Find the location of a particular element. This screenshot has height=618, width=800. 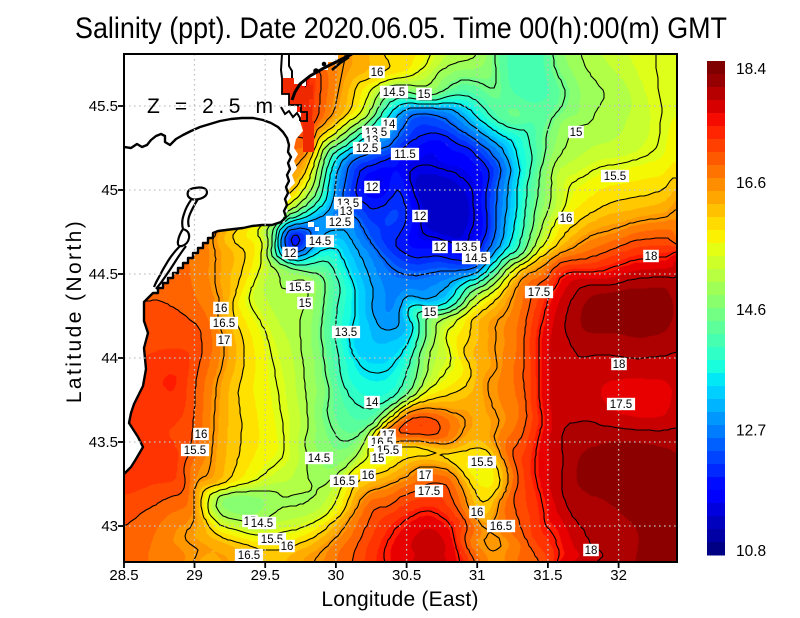

svg-text: 18.4 is located at coordinates (751, 69).